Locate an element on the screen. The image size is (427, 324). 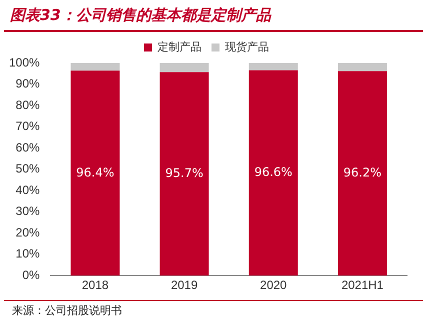
y-tick-label: 70% is located at coordinates (28, 126).